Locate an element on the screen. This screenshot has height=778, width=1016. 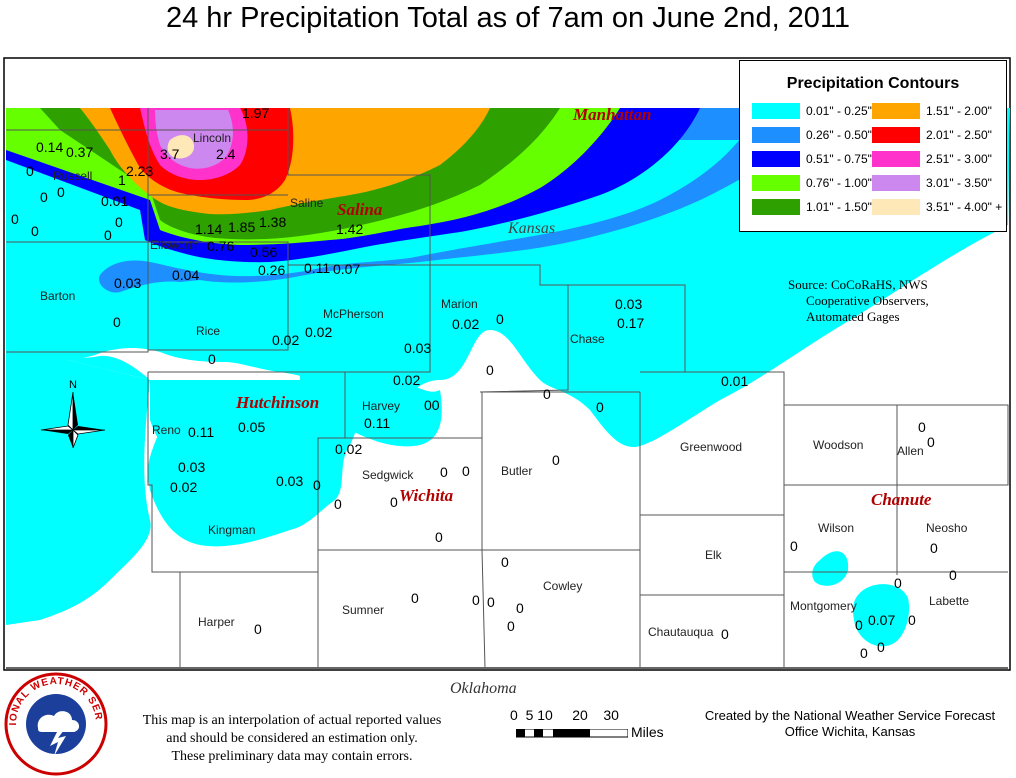
city-label: Salina is located at coordinates (360, 209).